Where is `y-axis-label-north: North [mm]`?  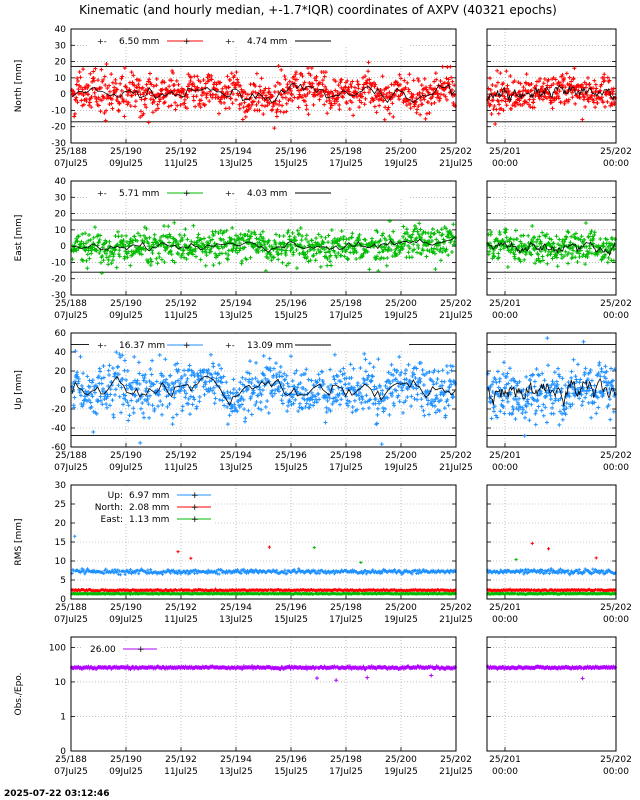 y-axis-label-north: North [mm] is located at coordinates (19, 86).